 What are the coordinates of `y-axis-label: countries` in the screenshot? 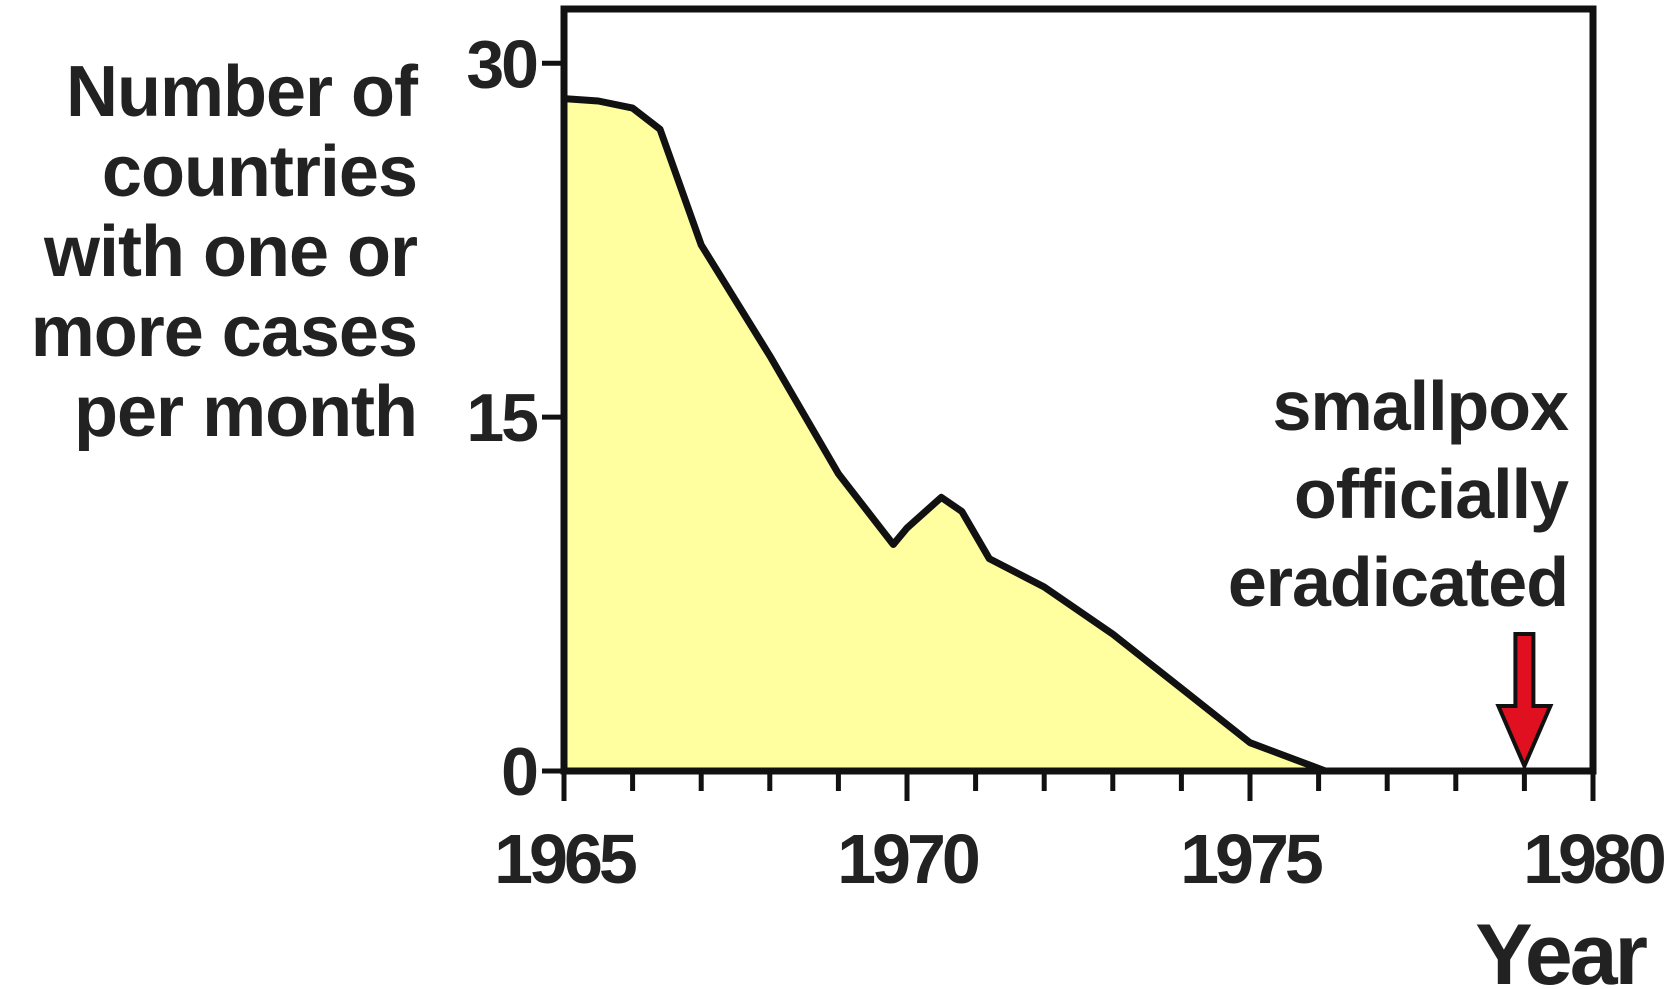 It's located at (259, 172).